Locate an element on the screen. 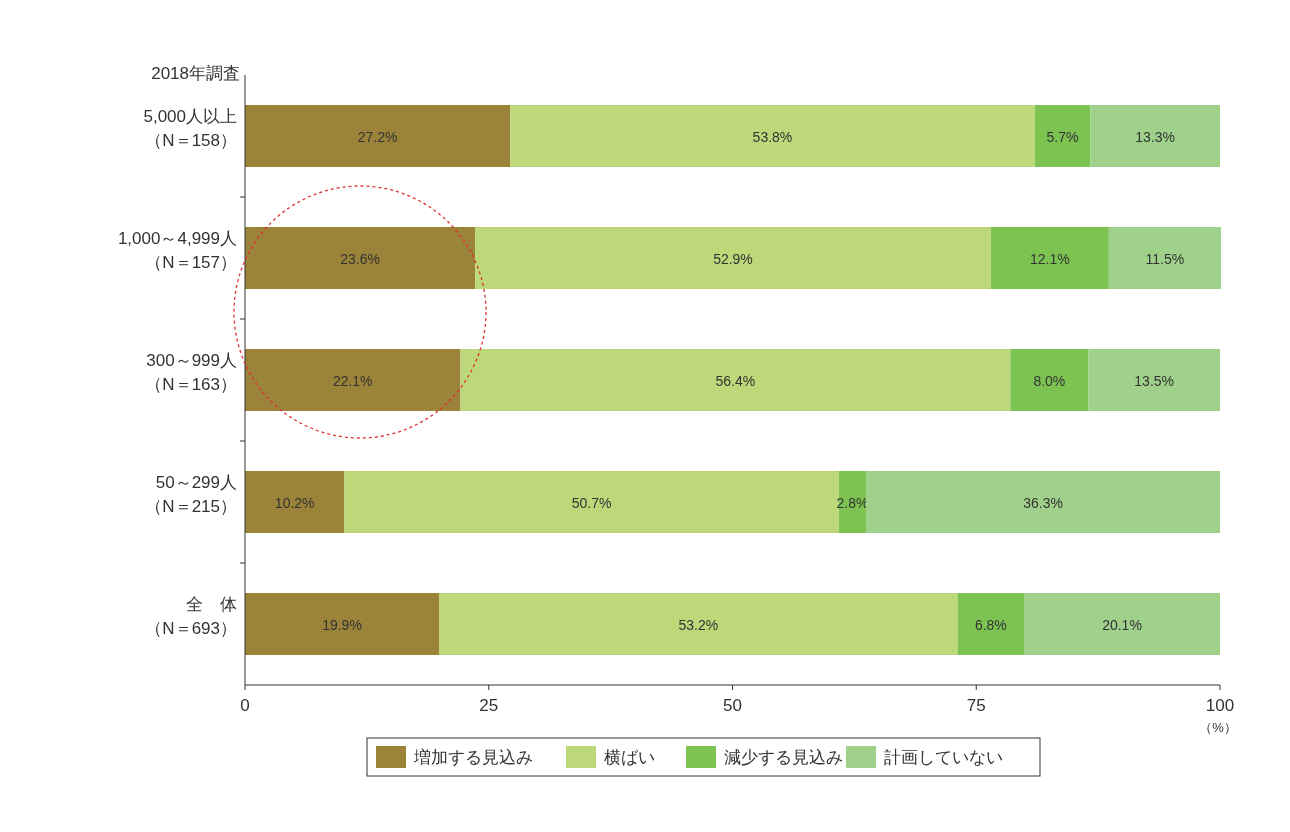 Image resolution: width=1290 pixels, height=832 pixels. y-tick-label: 全 体（N＝693） is located at coordinates (191, 616).